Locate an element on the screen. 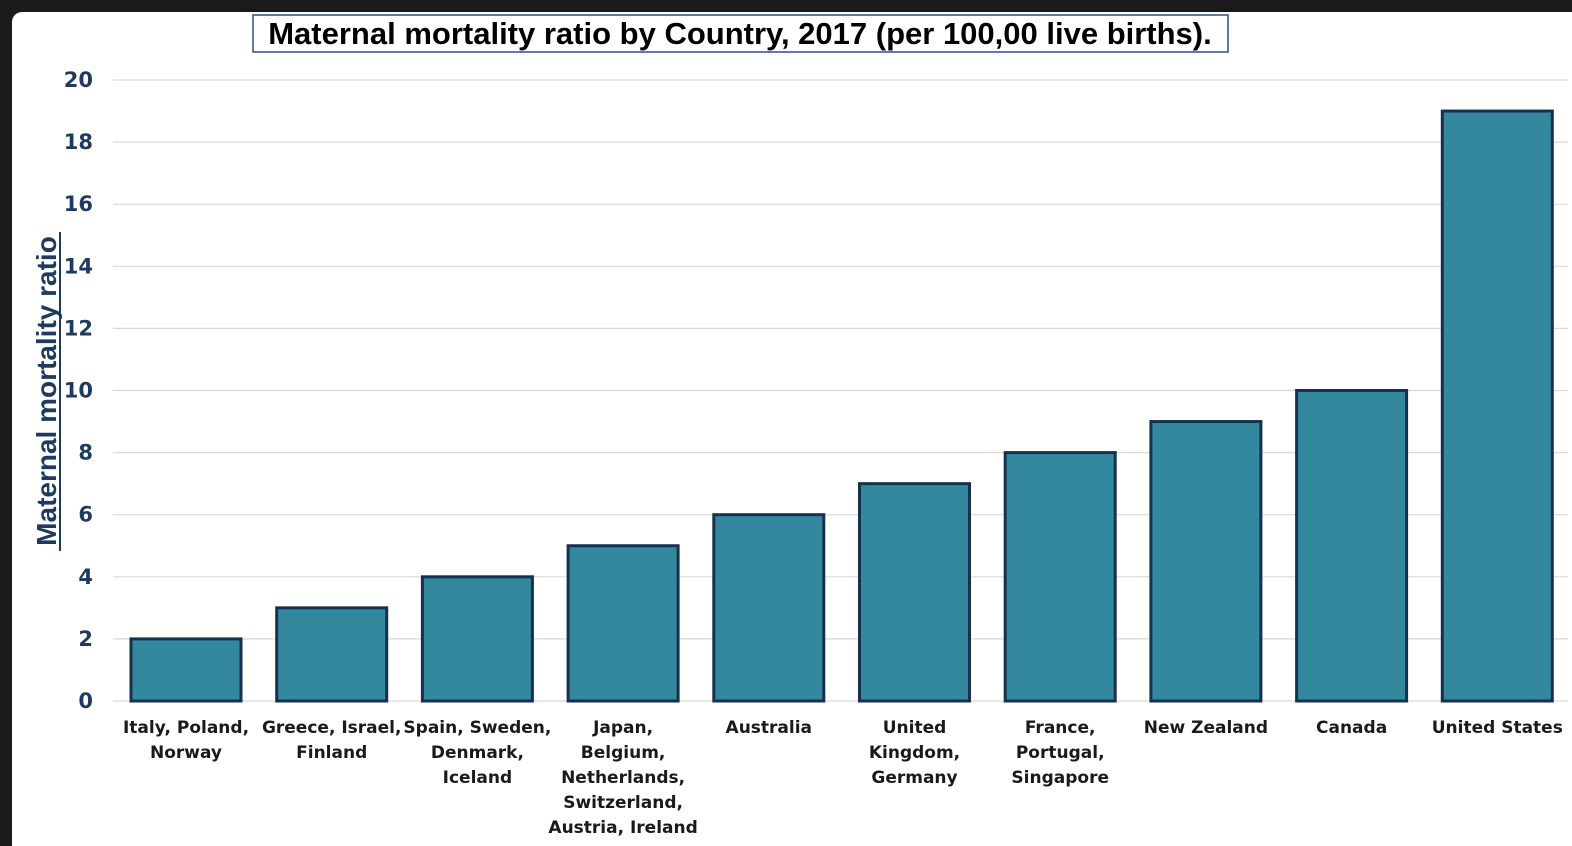 This screenshot has height=846, width=1572. y-tick-label: 4 is located at coordinates (85, 577).